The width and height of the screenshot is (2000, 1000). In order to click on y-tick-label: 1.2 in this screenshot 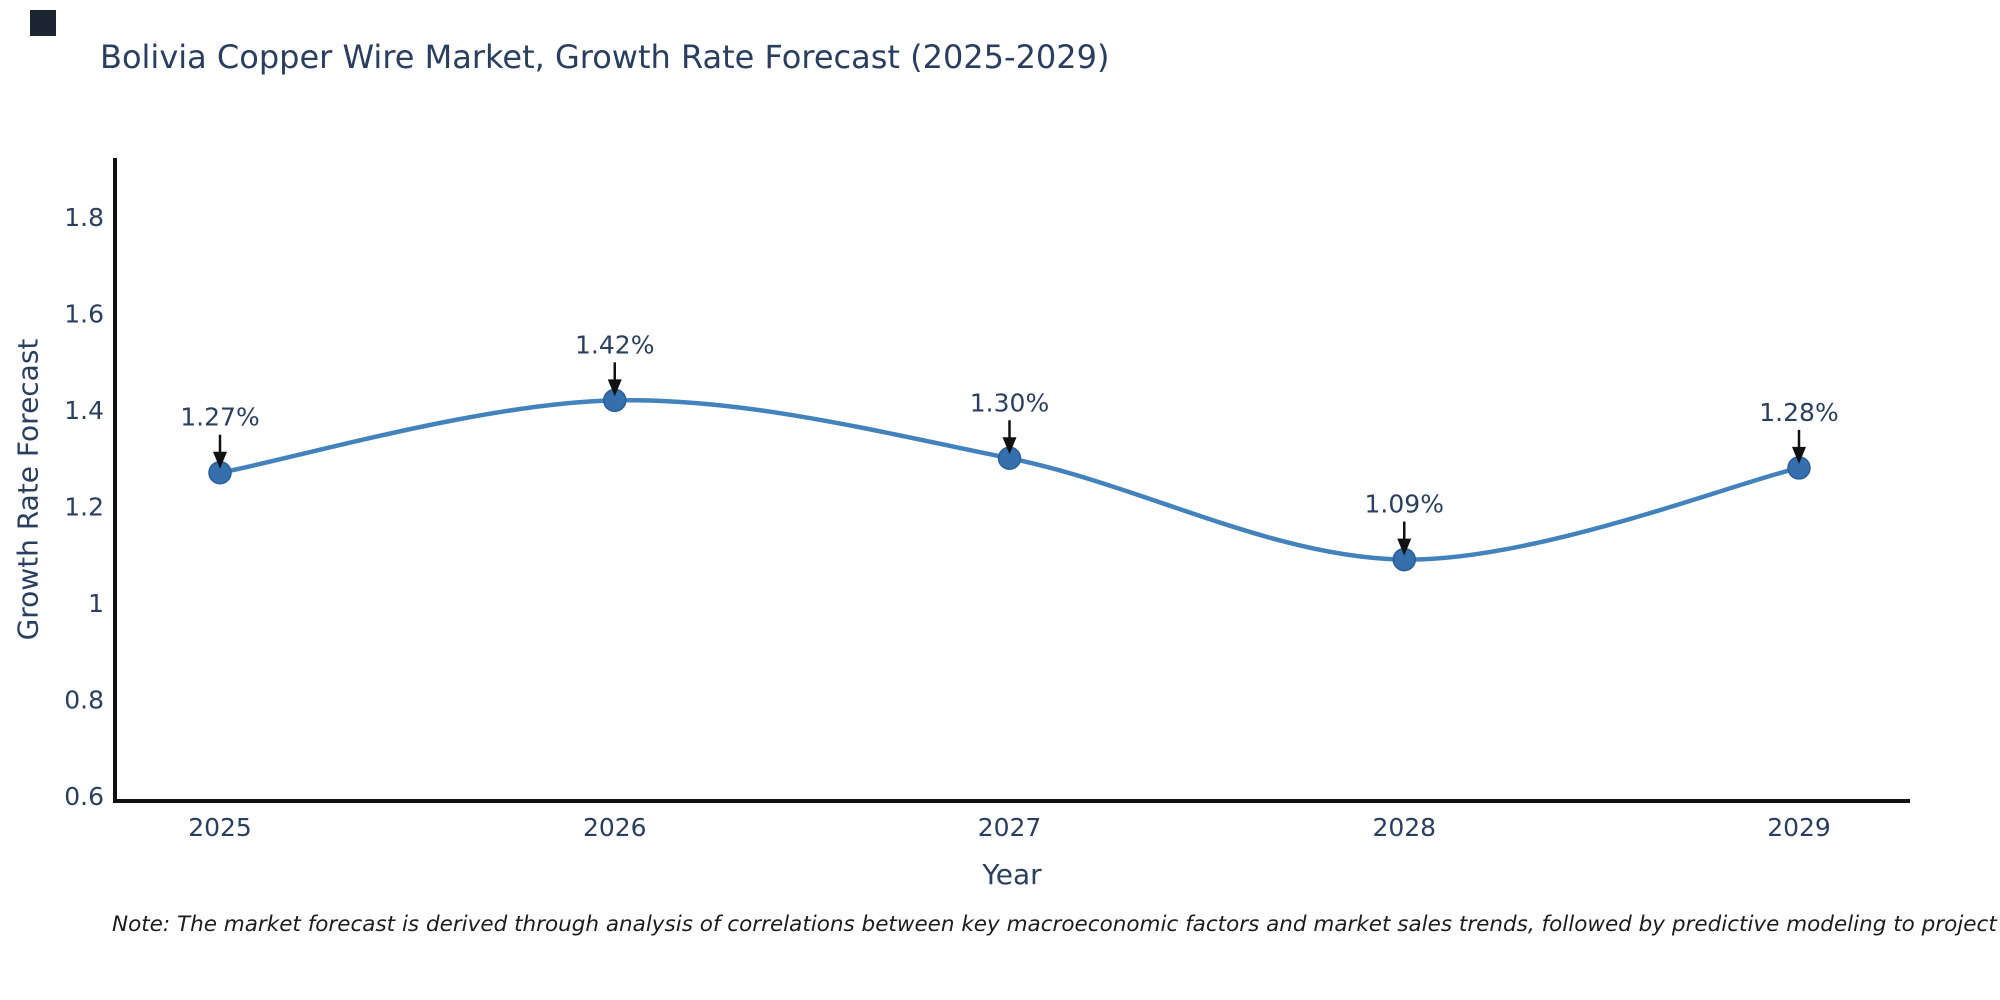, I will do `click(84, 507)`.